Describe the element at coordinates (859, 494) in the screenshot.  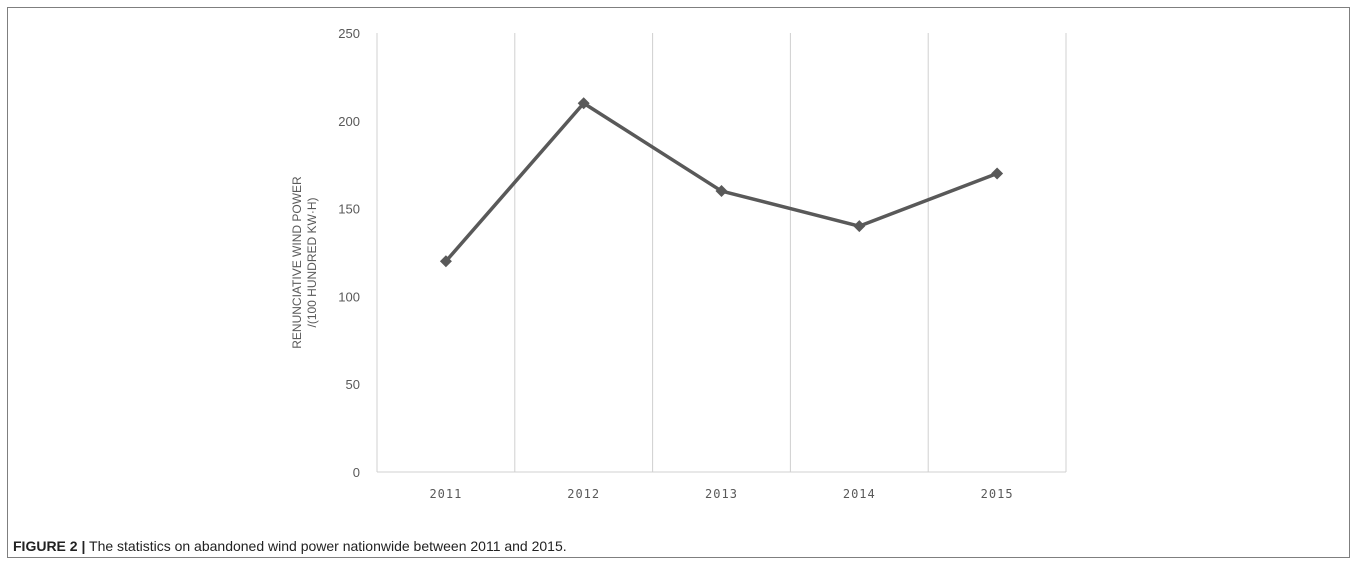
I see `x-tick-label: 2014` at that location.